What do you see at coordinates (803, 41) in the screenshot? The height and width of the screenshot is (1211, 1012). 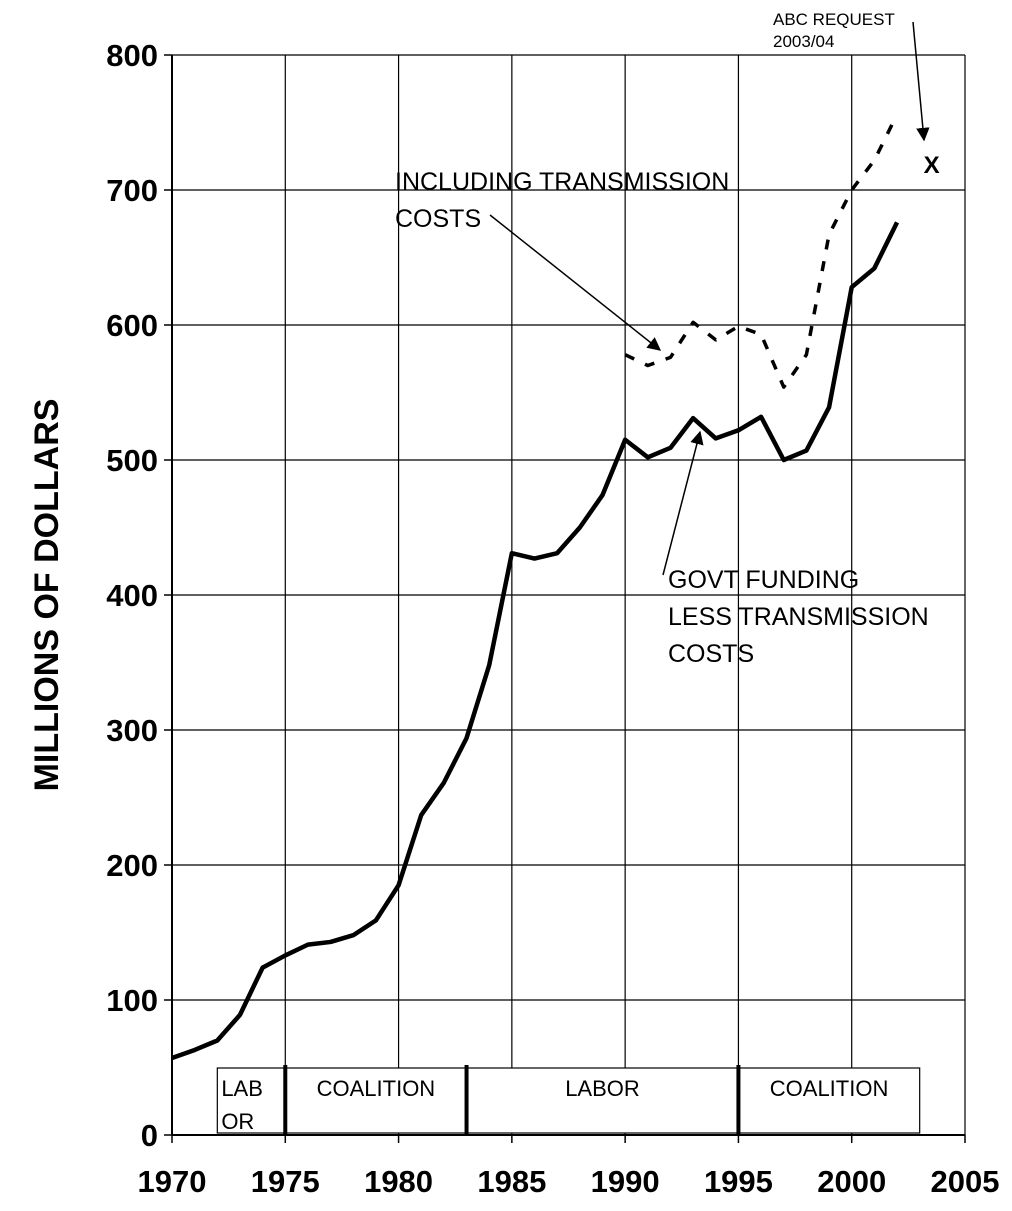 I see `annotation: 2003/04` at bounding box center [803, 41].